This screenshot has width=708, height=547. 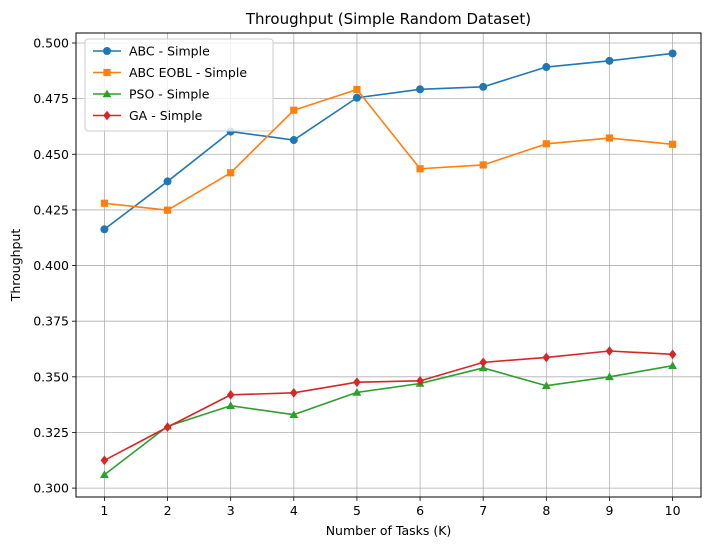 I want to click on x-axis-label: Number of Tasks (K), so click(x=389, y=530).